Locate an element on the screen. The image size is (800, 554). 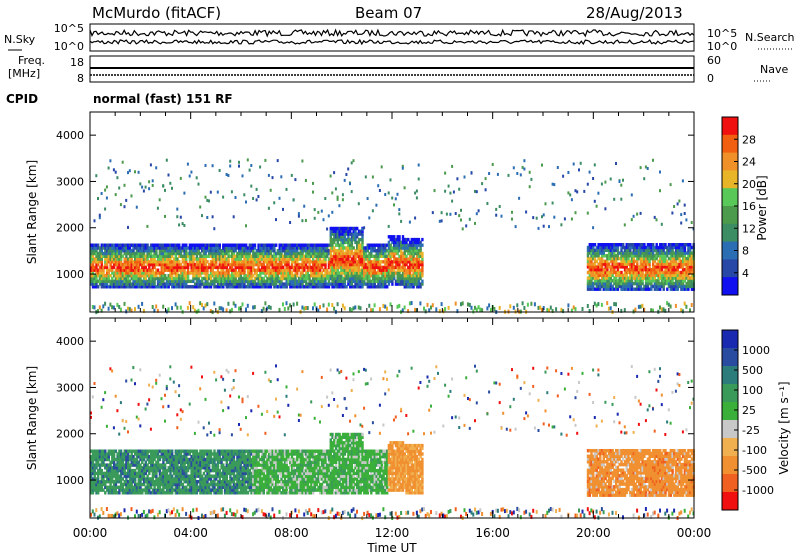
colorbar-swatch is located at coordinates (730, 250).